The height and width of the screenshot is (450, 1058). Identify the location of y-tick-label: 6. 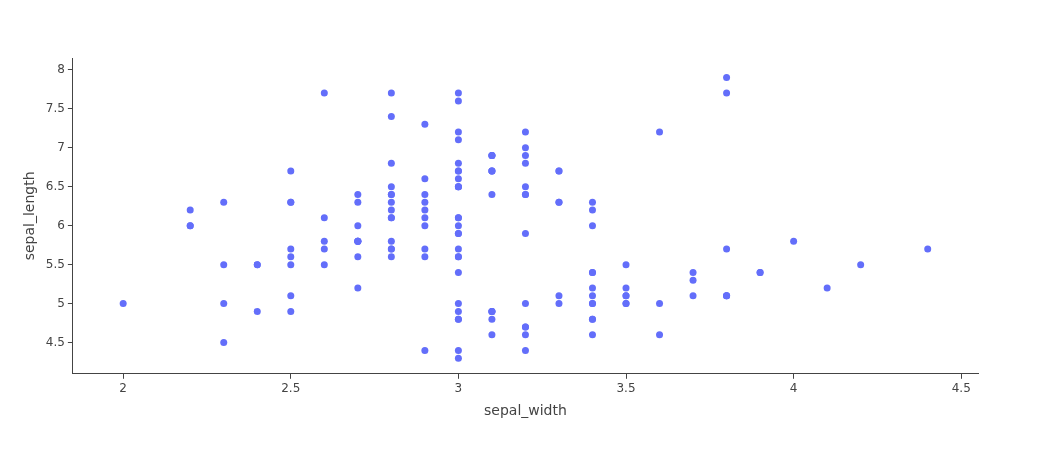
(61, 224).